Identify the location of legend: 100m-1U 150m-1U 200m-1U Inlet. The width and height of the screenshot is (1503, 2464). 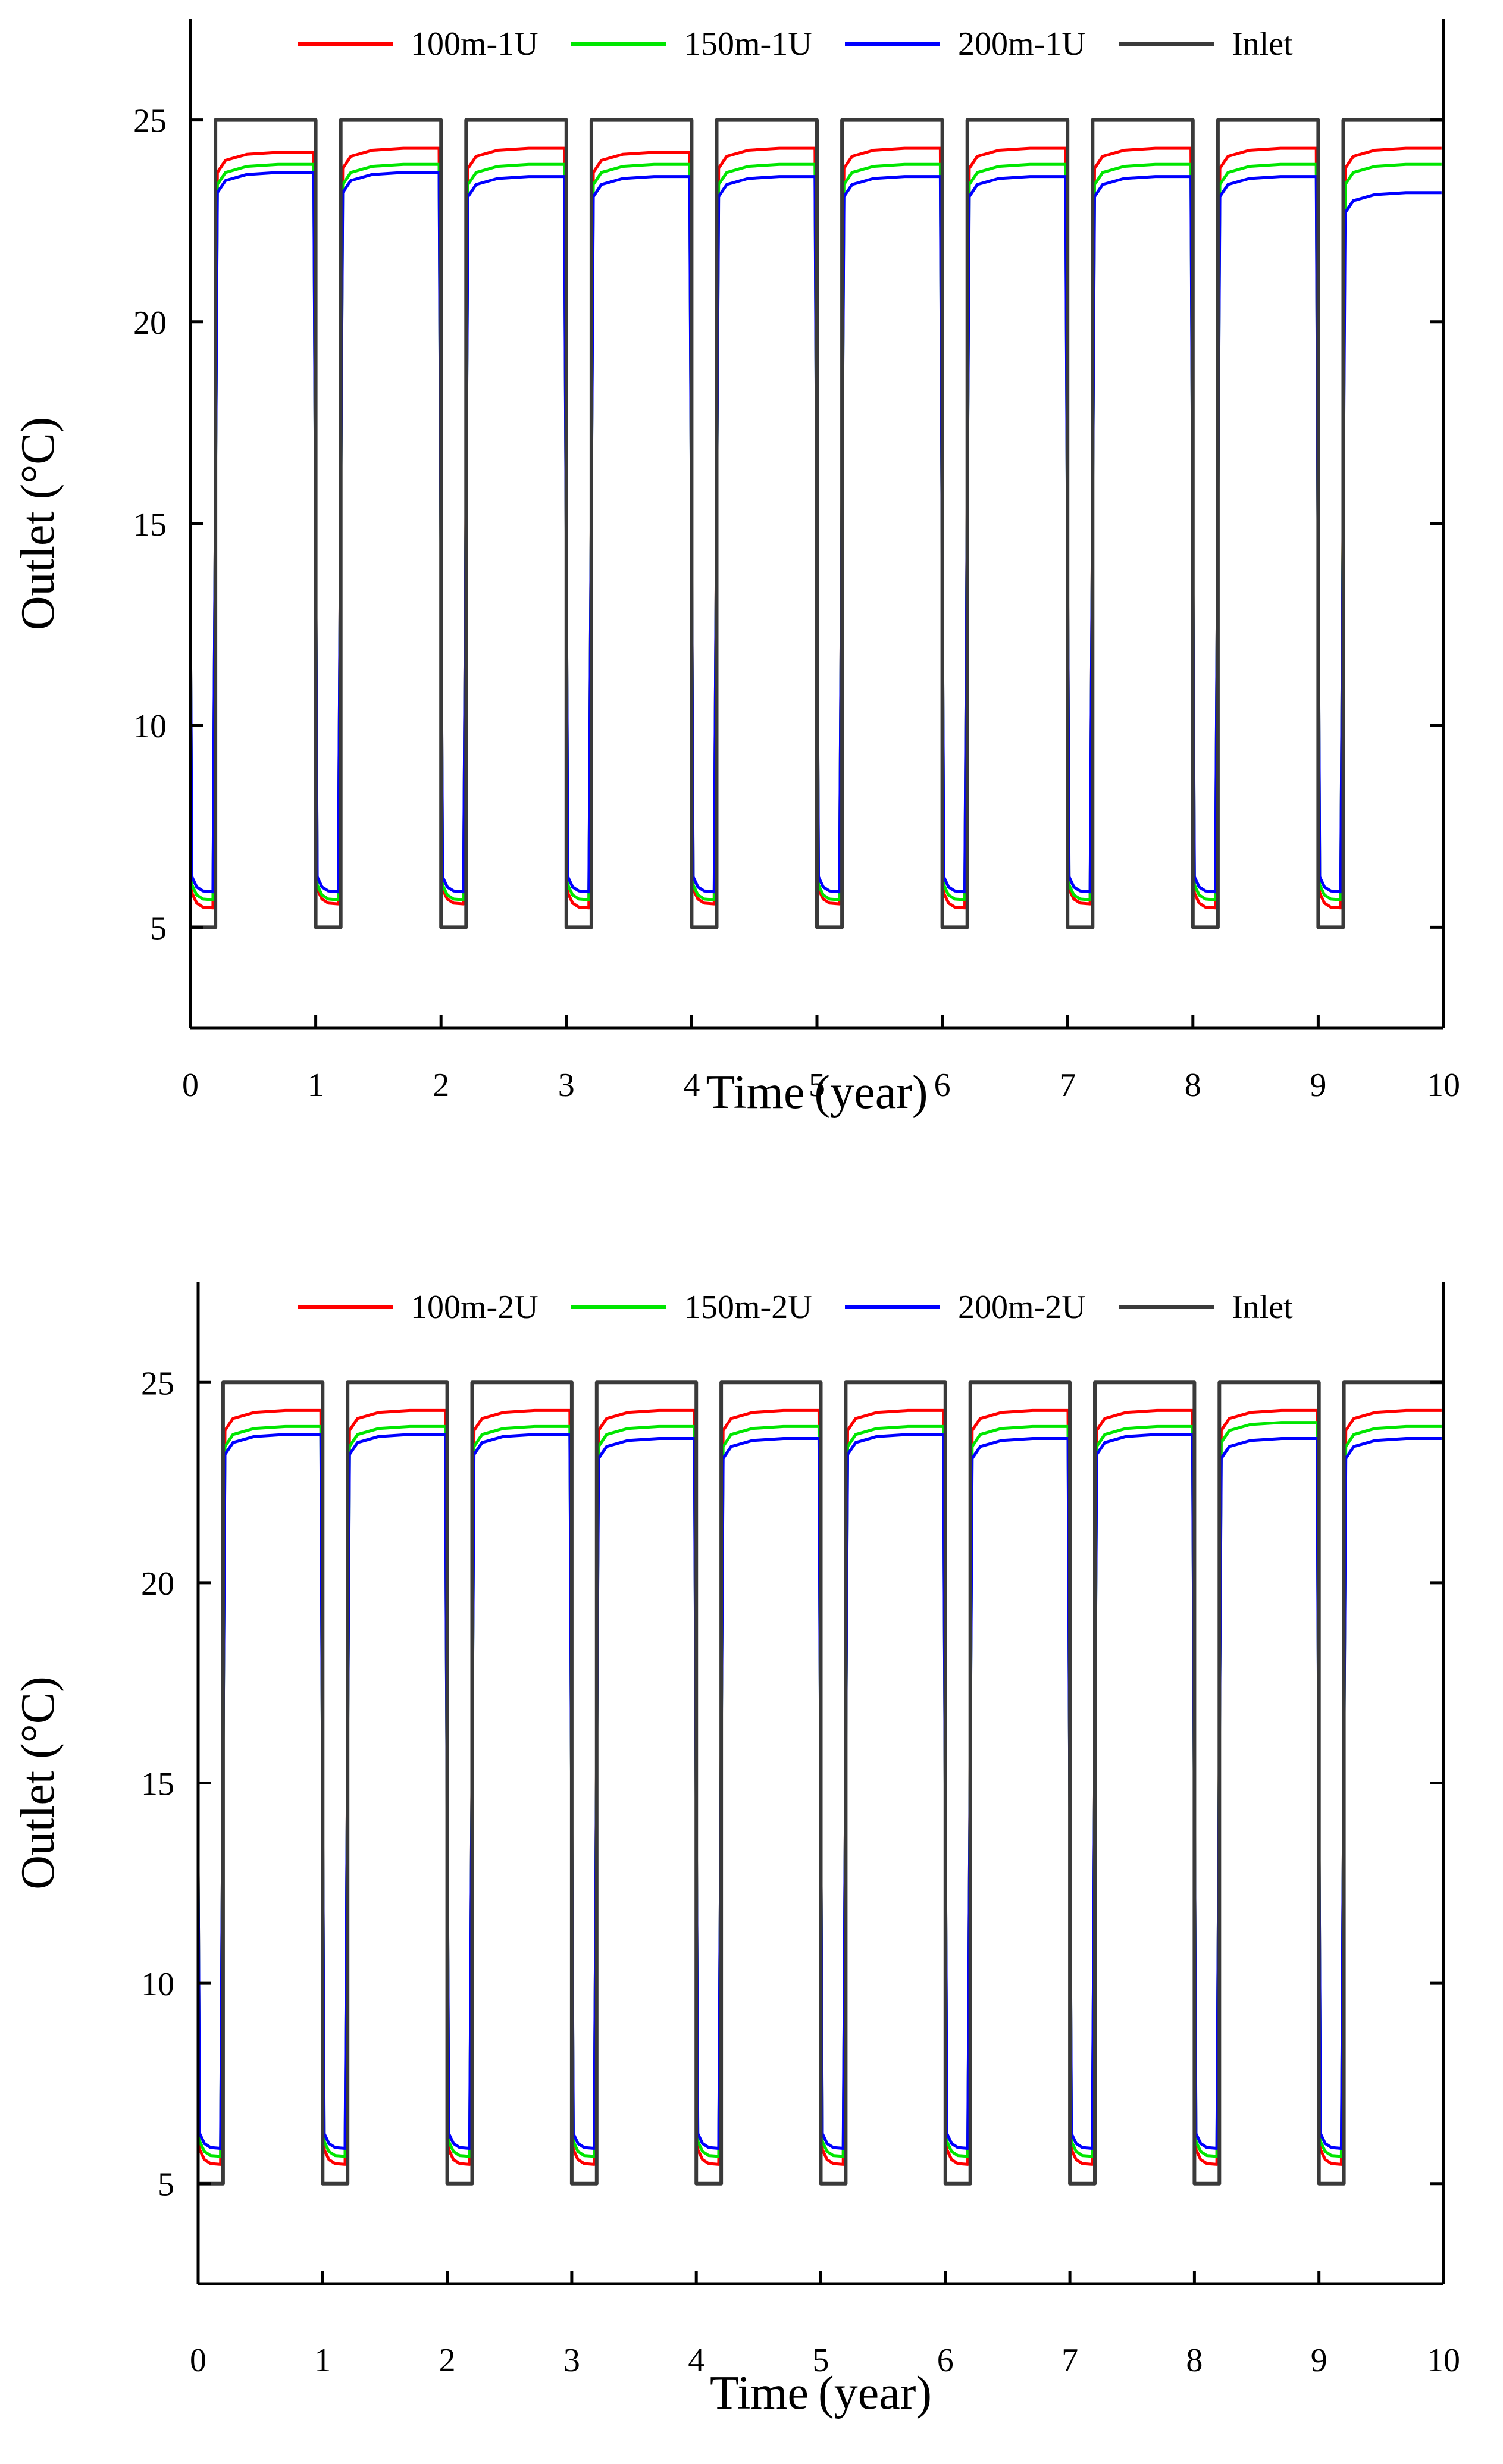
(795, 44).